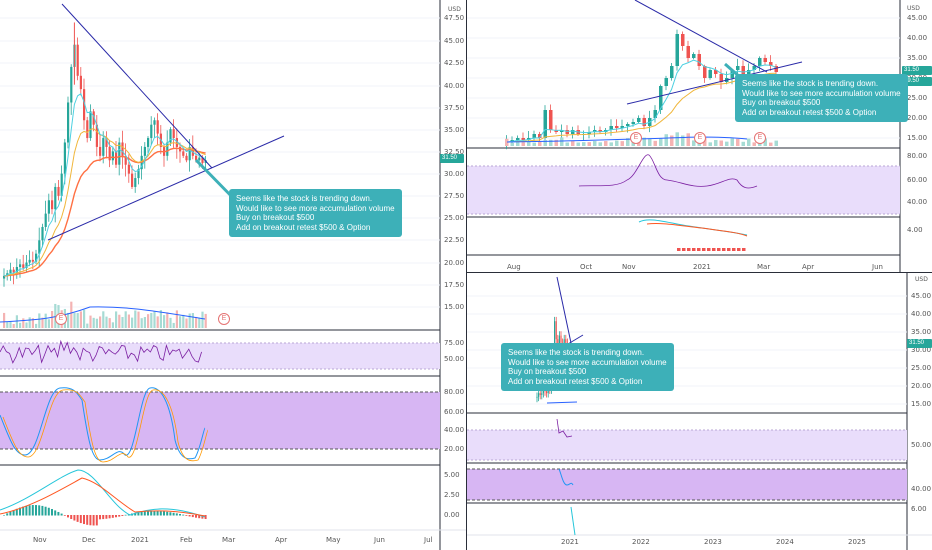 The width and height of the screenshot is (932, 550). What do you see at coordinates (140, 540) in the screenshot?
I see `axis-tick-label: 2021` at bounding box center [140, 540].